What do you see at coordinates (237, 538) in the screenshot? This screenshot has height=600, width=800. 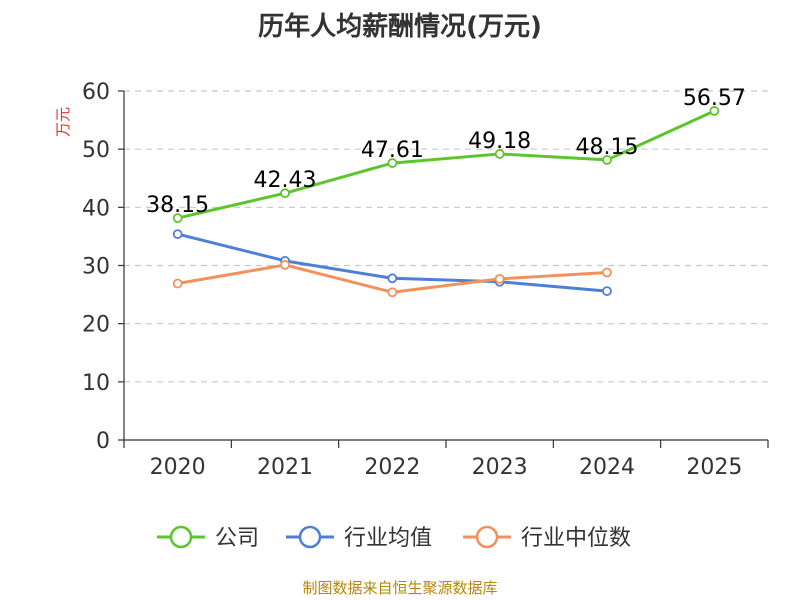 I see `legend-label: 公司` at bounding box center [237, 538].